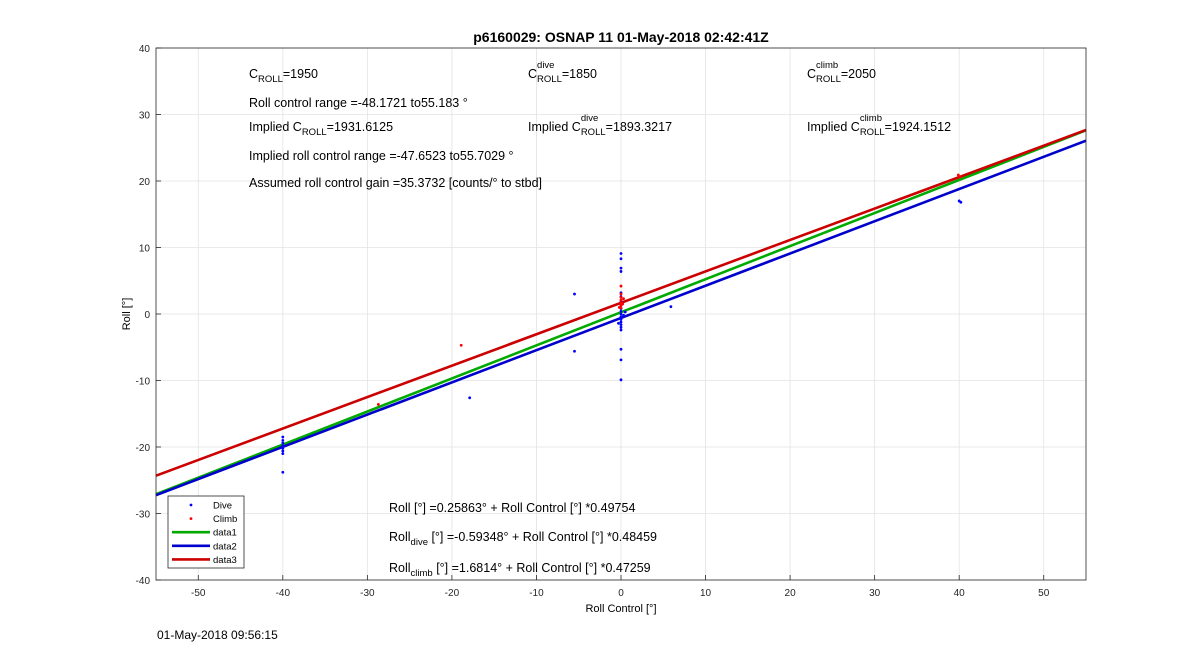  Describe the element at coordinates (358, 103) in the screenshot. I see `annotation: Roll control range =-48.1721 to55.183 °` at that location.